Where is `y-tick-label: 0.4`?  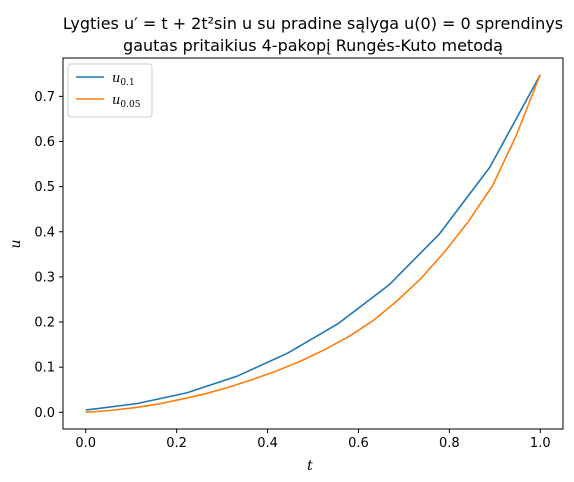
y-tick-label: 0.4 is located at coordinates (44, 232).